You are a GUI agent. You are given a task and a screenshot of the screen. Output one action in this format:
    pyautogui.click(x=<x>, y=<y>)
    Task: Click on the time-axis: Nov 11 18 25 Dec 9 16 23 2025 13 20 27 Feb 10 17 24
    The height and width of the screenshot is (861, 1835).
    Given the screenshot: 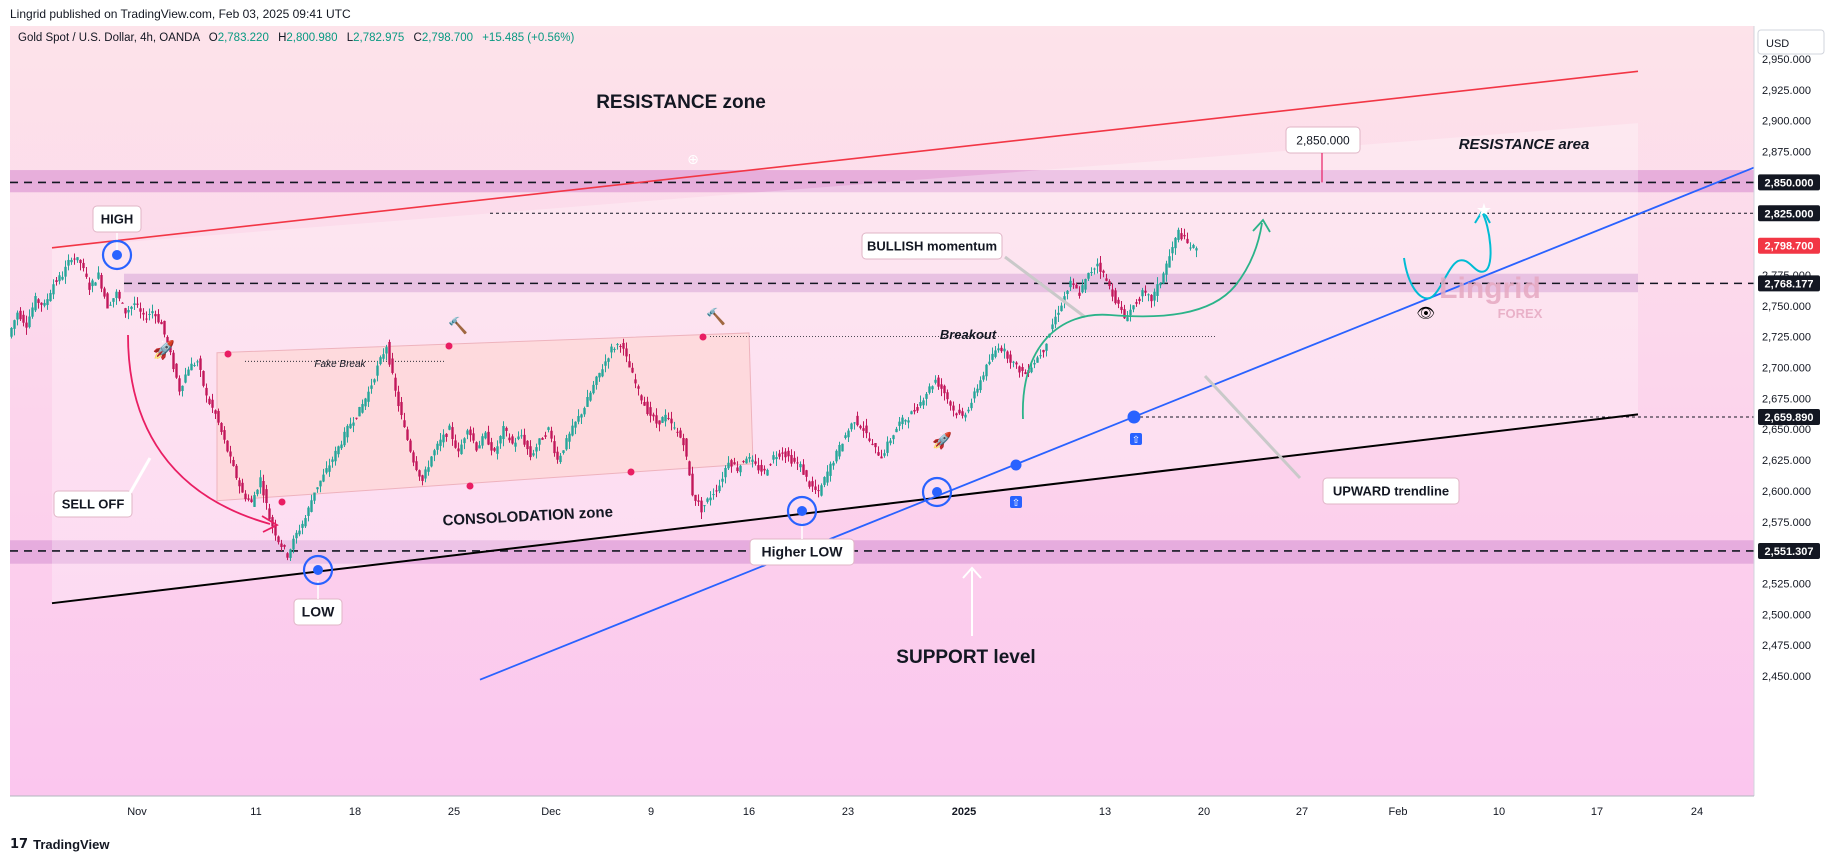 What is the action you would take?
    pyautogui.click(x=882, y=806)
    